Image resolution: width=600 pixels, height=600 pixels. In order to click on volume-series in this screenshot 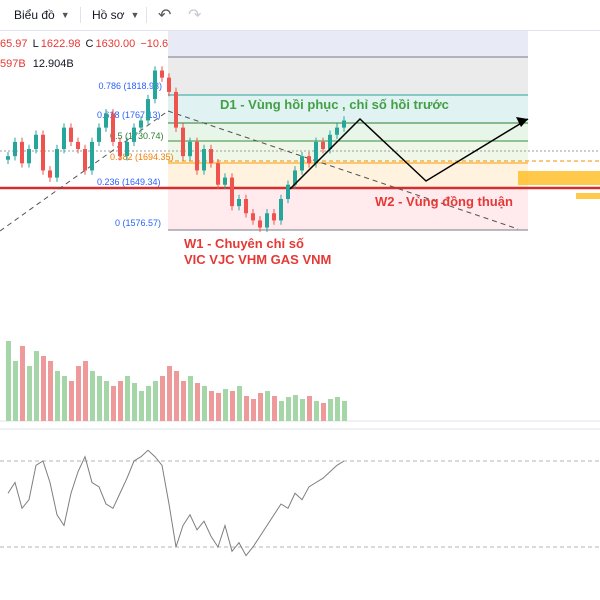, I will do `click(176, 381)`.